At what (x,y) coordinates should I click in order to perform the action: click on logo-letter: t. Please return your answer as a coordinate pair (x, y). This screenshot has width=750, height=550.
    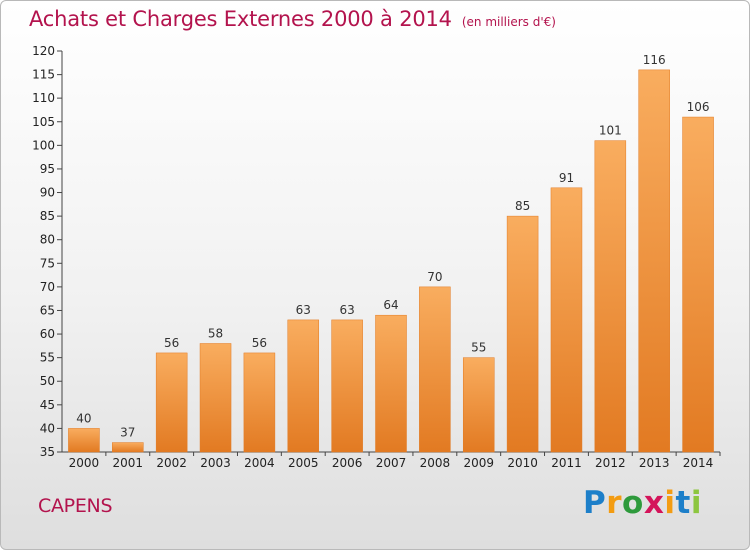
    Looking at the image, I should click on (683, 503).